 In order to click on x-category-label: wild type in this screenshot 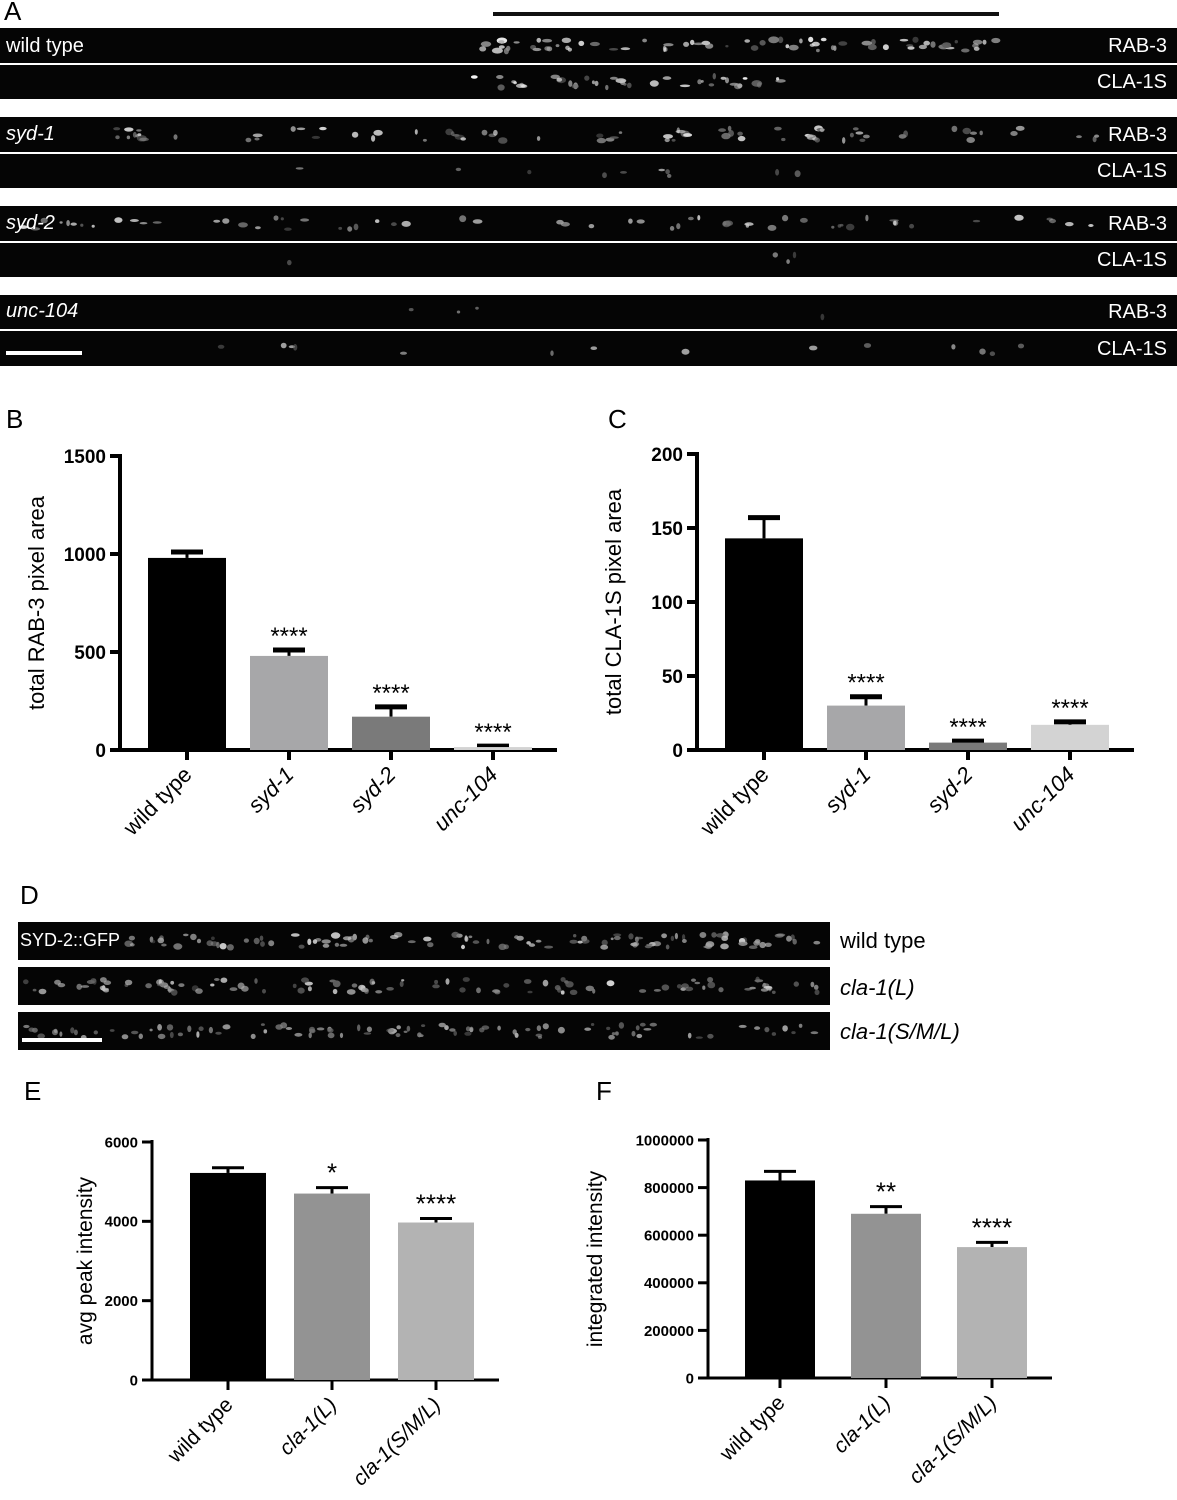, I will do `click(200, 1430)`.